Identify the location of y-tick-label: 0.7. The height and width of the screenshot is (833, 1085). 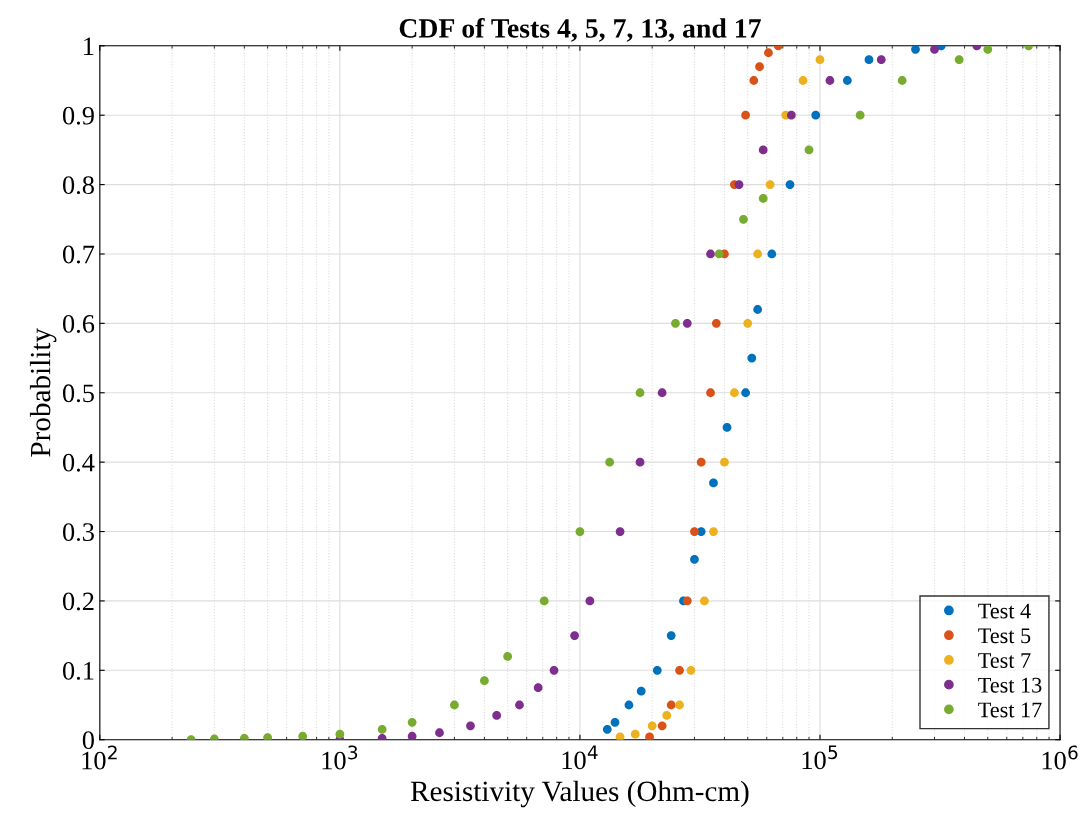
(78, 254).